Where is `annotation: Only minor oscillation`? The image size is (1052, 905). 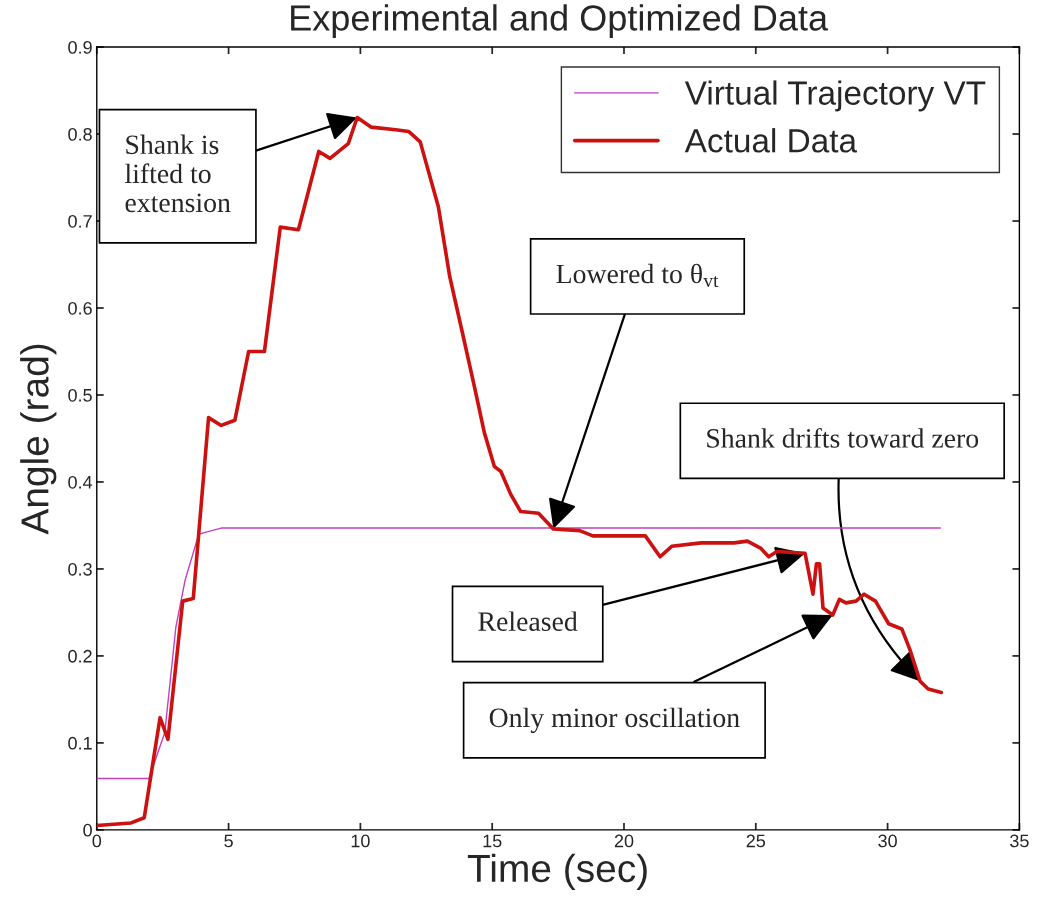
annotation: Only minor oscillation is located at coordinates (614, 720).